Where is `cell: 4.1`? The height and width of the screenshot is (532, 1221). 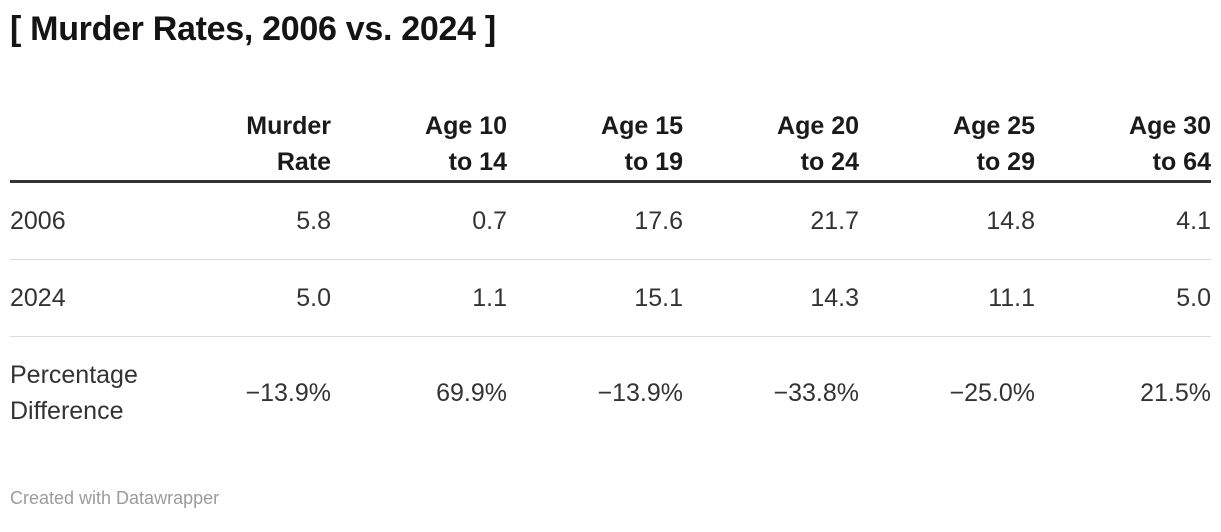 cell: 4.1 is located at coordinates (1193, 221).